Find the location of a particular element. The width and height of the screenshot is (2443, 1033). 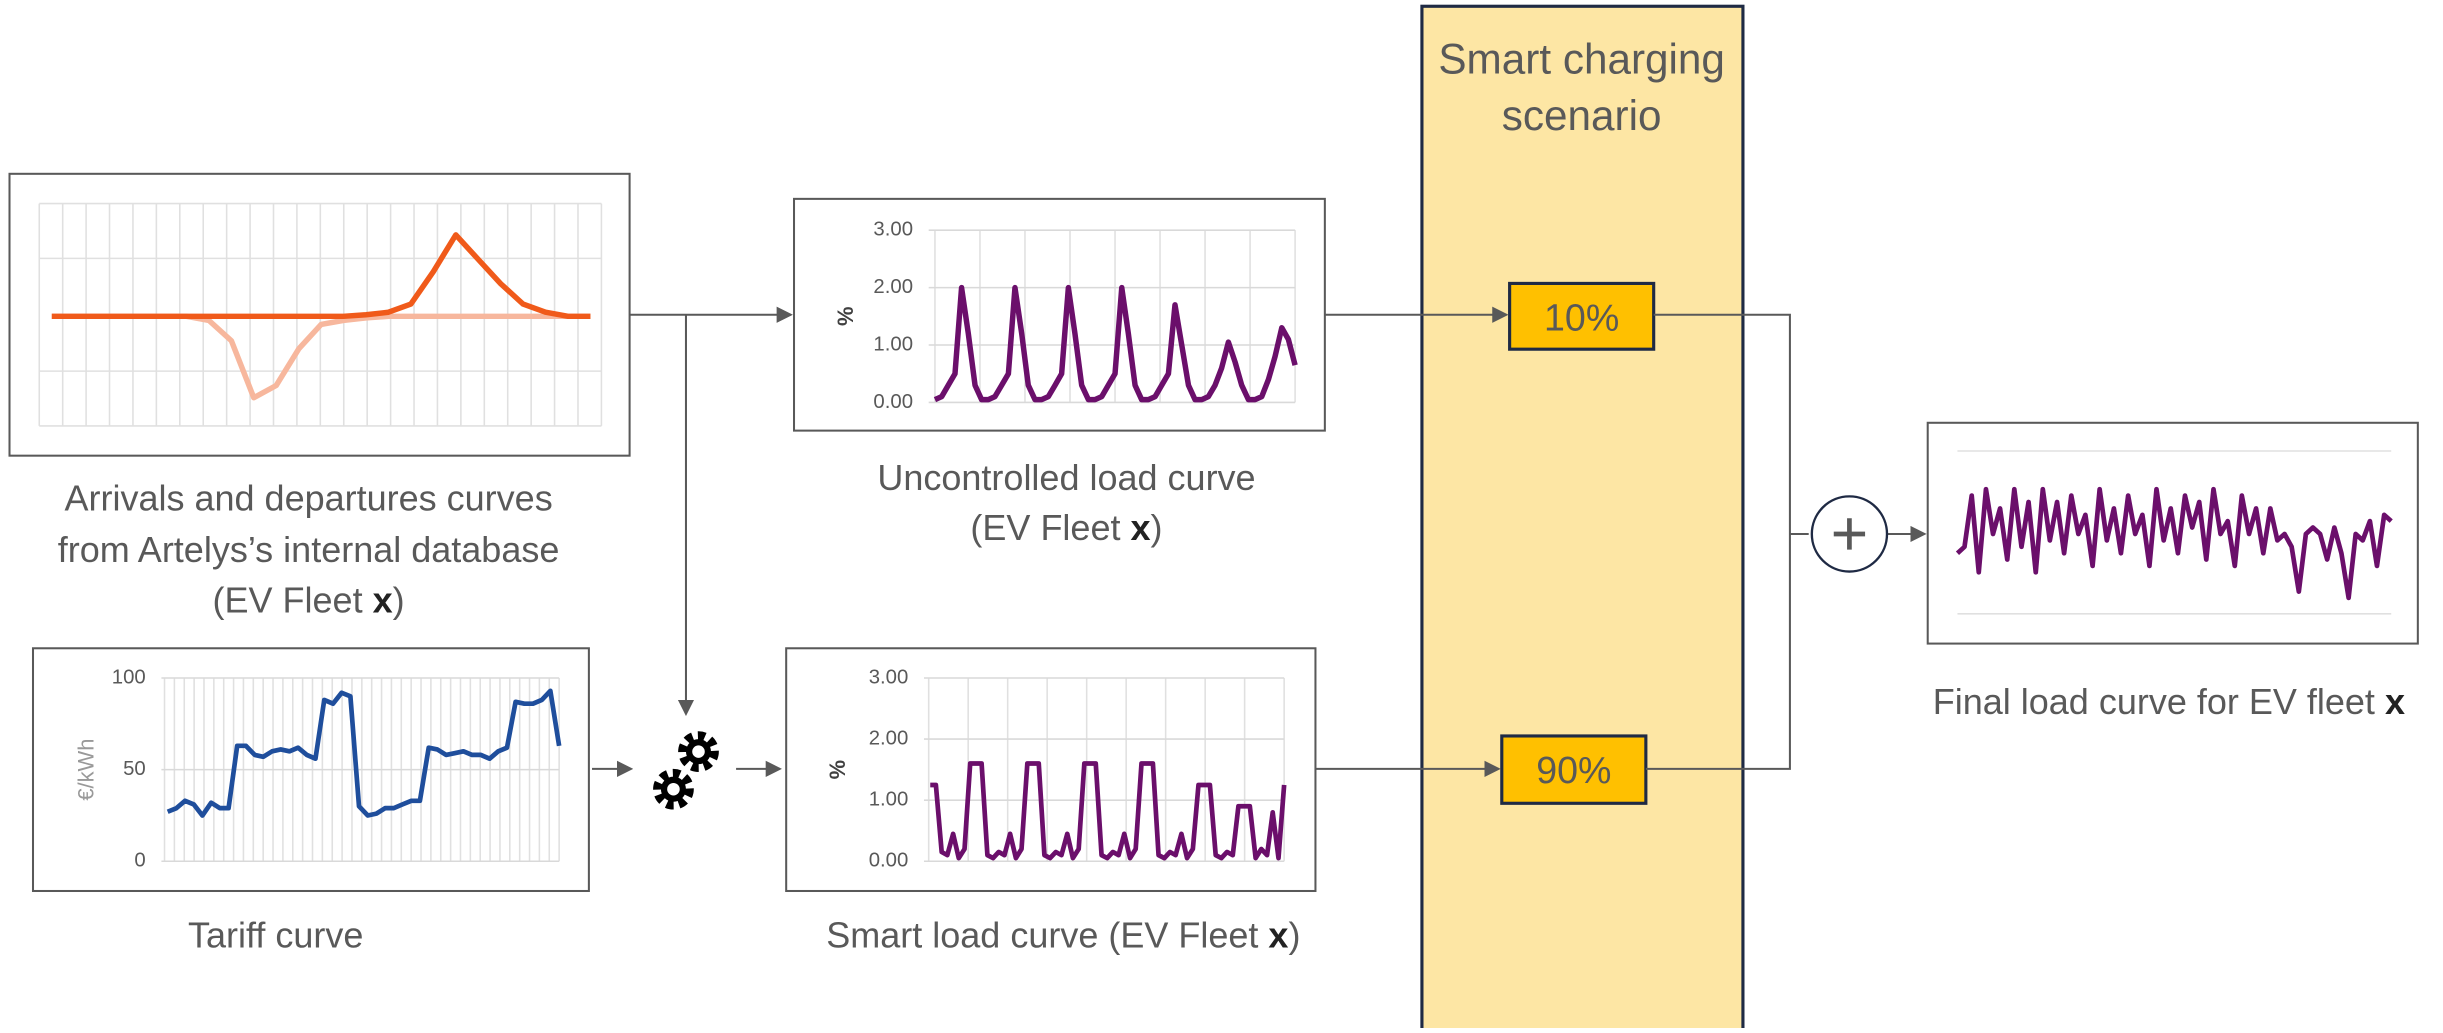

gears is located at coordinates (686, 770).